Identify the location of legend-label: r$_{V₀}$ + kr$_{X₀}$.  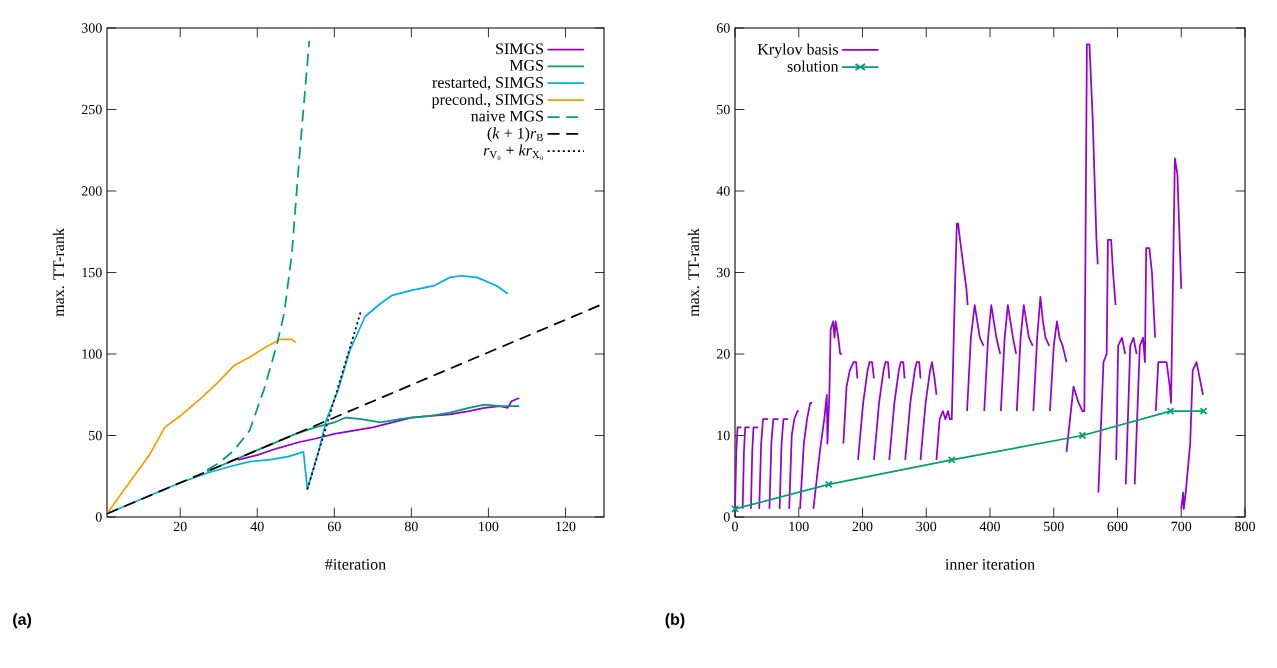
(513, 152).